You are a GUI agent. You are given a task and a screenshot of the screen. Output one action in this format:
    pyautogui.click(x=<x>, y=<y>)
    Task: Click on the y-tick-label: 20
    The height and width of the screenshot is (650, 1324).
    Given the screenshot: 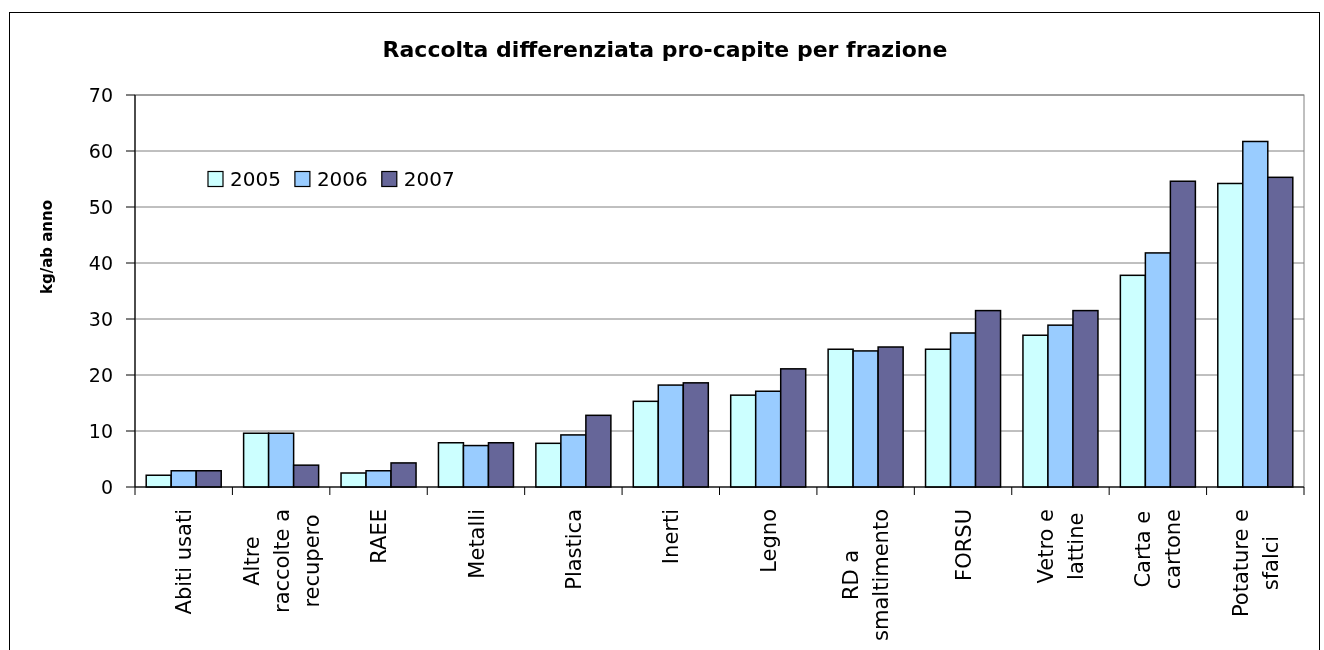 What is the action you would take?
    pyautogui.click(x=100, y=374)
    